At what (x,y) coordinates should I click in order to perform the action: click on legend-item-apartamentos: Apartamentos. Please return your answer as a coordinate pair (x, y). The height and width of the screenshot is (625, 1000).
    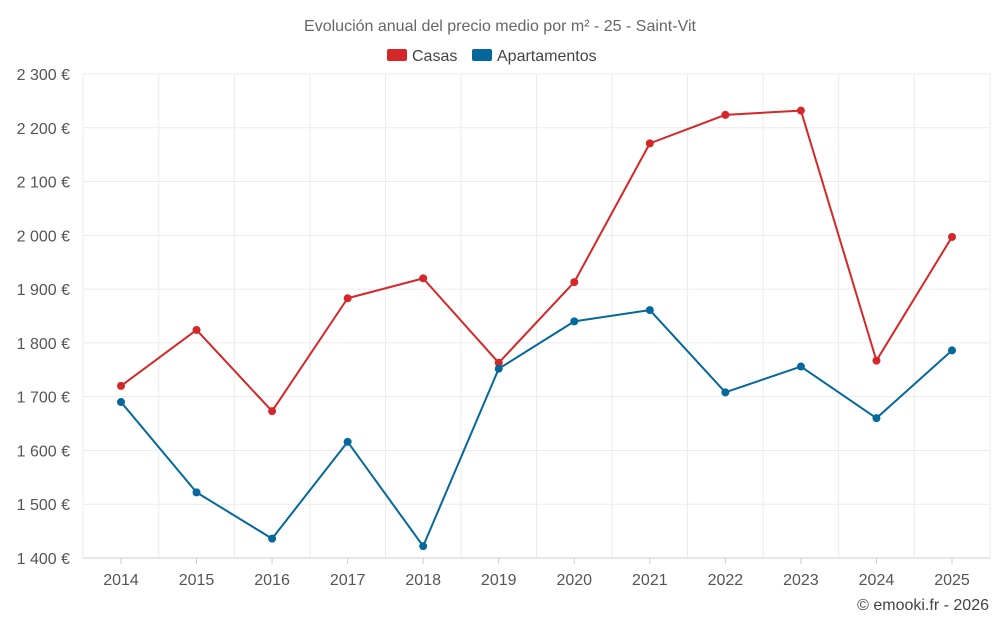
    Looking at the image, I should click on (534, 56).